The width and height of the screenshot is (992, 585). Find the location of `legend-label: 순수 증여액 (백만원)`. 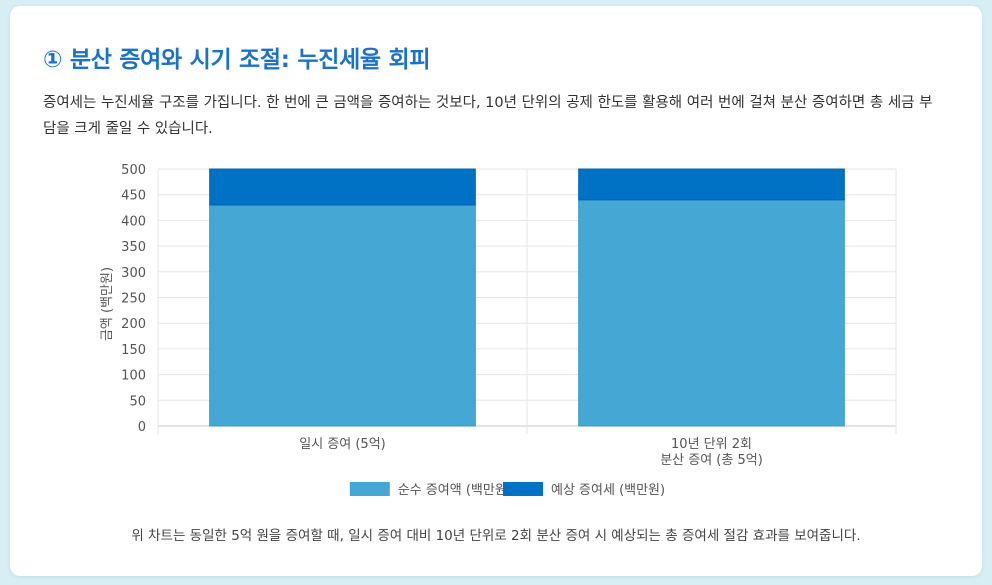

legend-label: 순수 증여액 (백만원) is located at coordinates (455, 490).